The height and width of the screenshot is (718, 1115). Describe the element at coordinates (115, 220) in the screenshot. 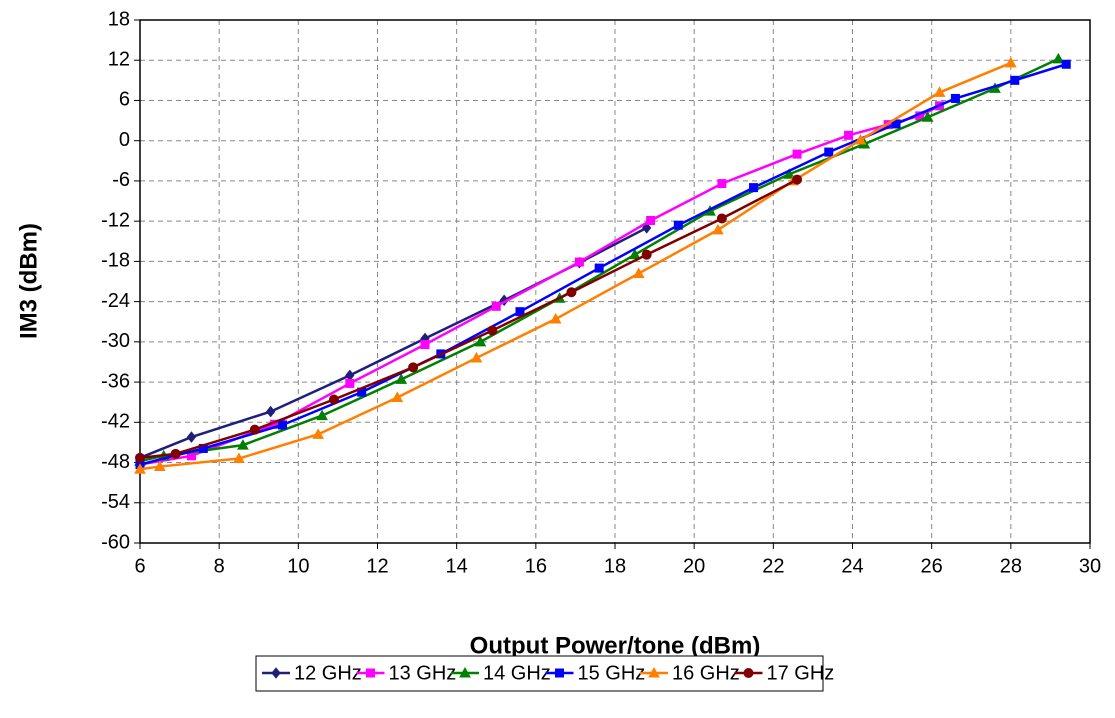

I see `y-tick-label: -12` at that location.